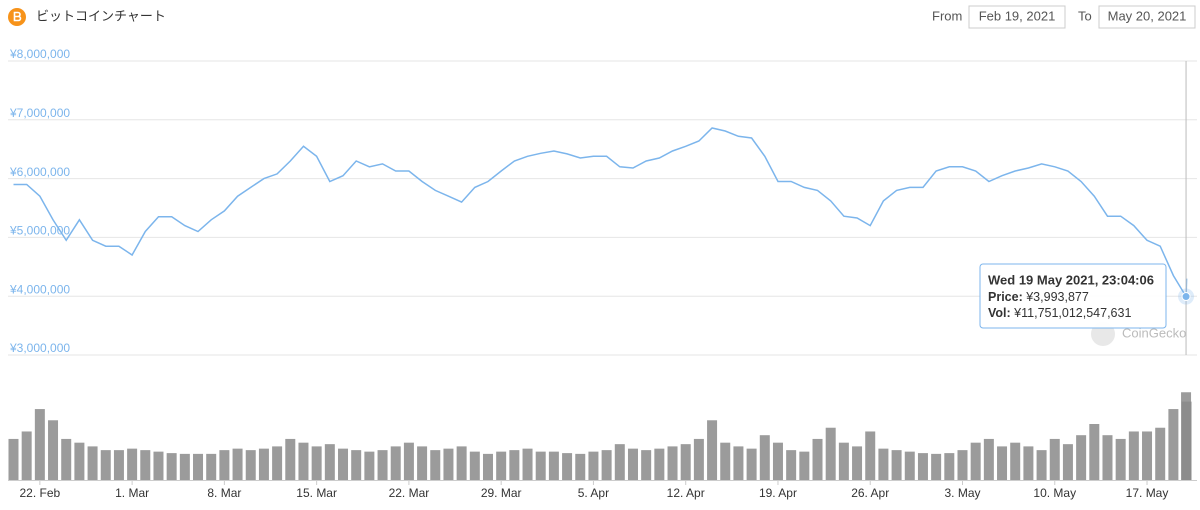 This screenshot has height=510, width=1200. I want to click on y-tick-label: ¥6,000,000, so click(39, 172).